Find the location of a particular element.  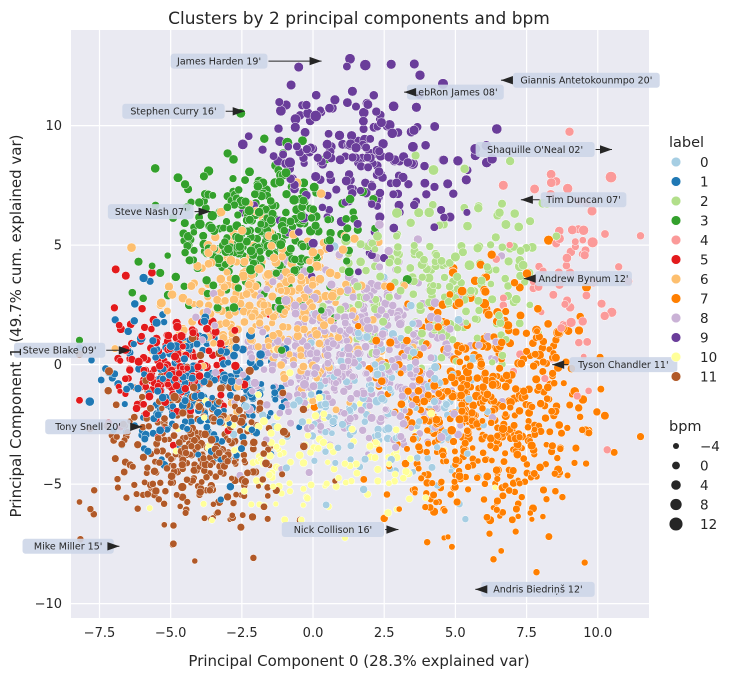

hue-legend-label: 9 is located at coordinates (704, 339).